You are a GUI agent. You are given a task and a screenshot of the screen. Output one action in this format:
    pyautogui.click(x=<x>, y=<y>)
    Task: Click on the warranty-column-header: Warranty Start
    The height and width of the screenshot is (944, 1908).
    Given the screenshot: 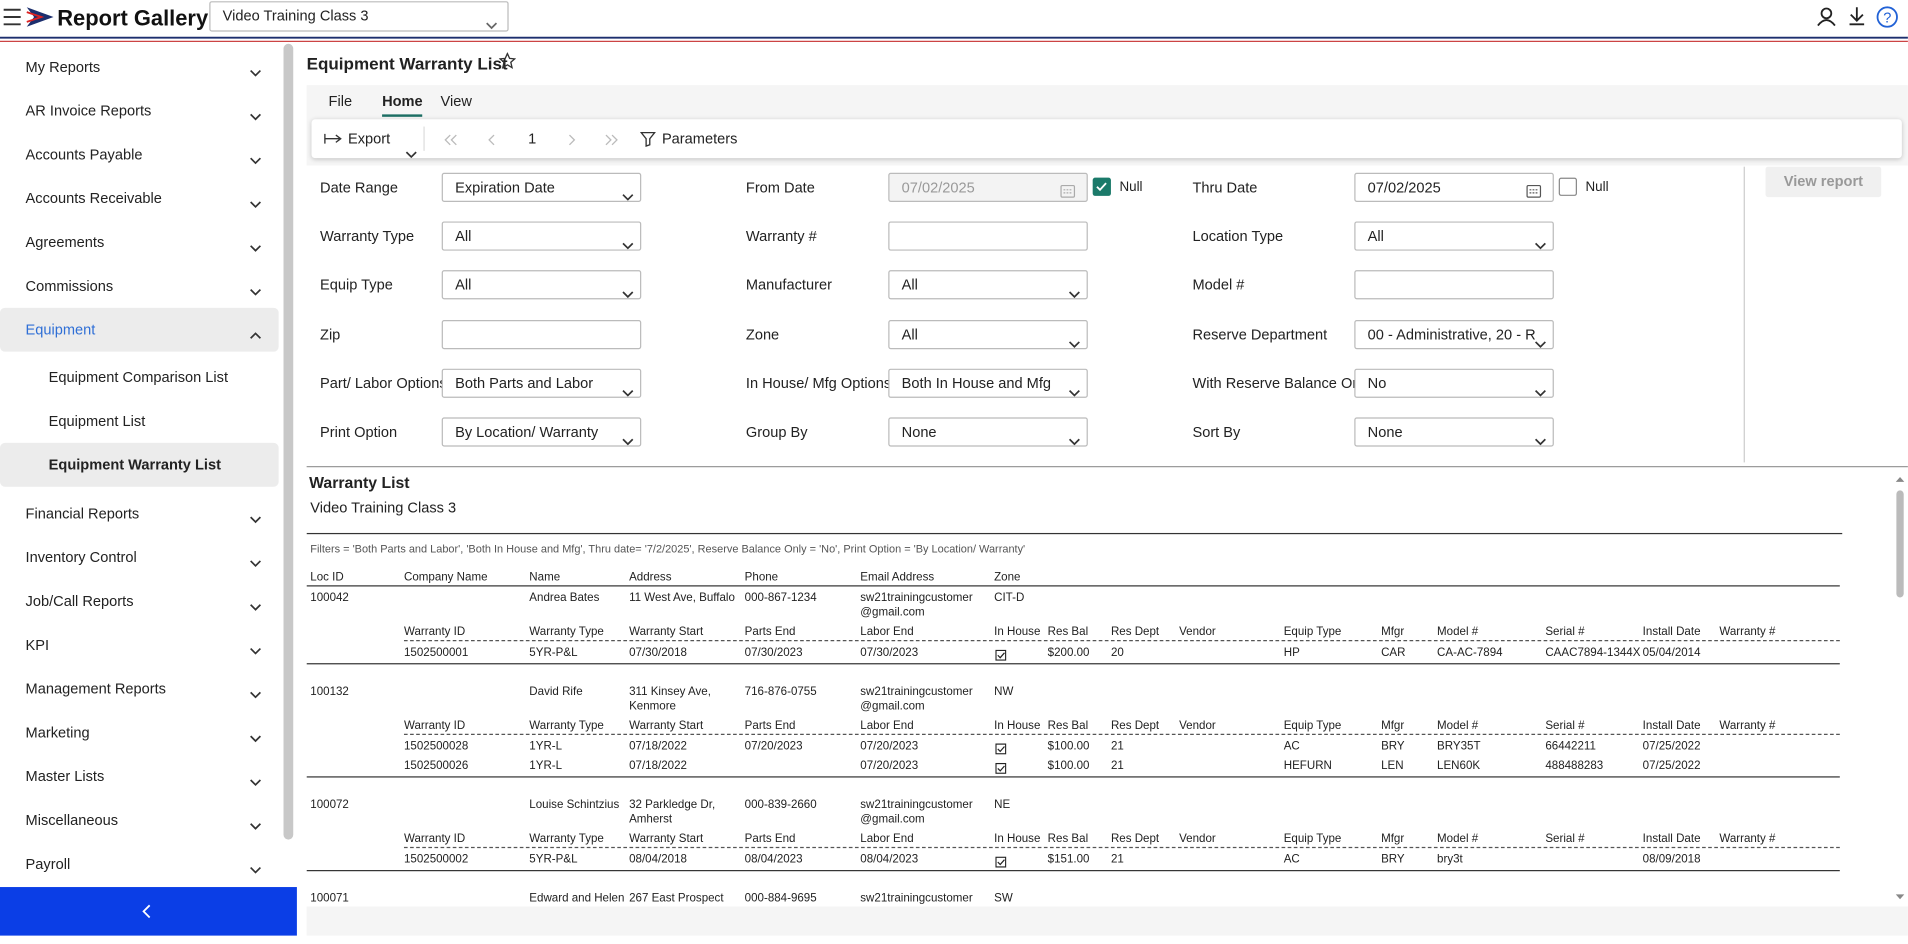 What is the action you would take?
    pyautogui.click(x=666, y=632)
    